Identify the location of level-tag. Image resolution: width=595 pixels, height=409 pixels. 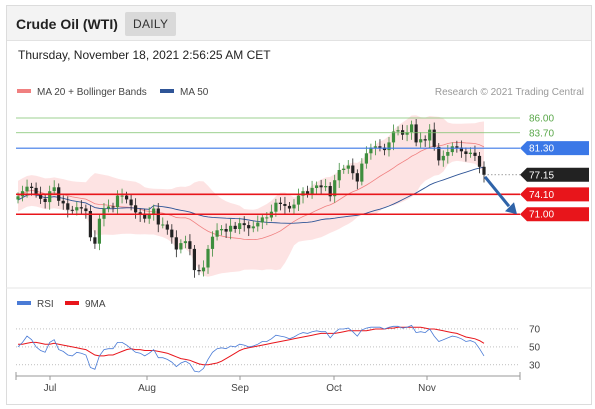
(554, 214).